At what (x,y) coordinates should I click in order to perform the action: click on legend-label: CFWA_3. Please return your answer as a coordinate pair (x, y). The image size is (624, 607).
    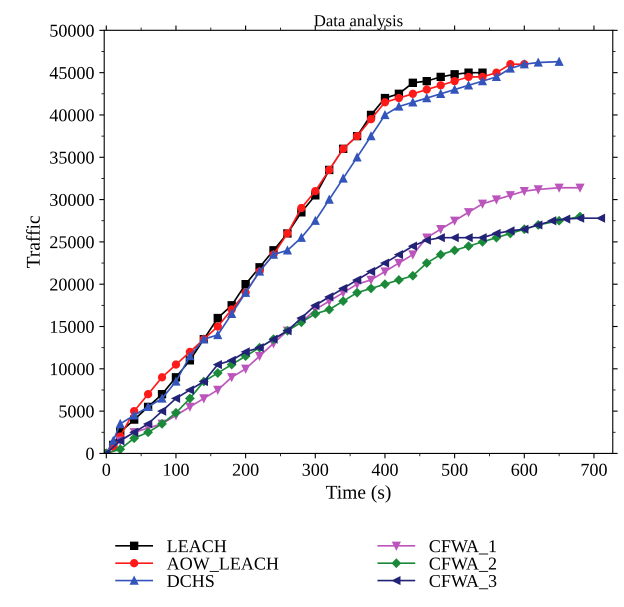
    Looking at the image, I should click on (463, 582).